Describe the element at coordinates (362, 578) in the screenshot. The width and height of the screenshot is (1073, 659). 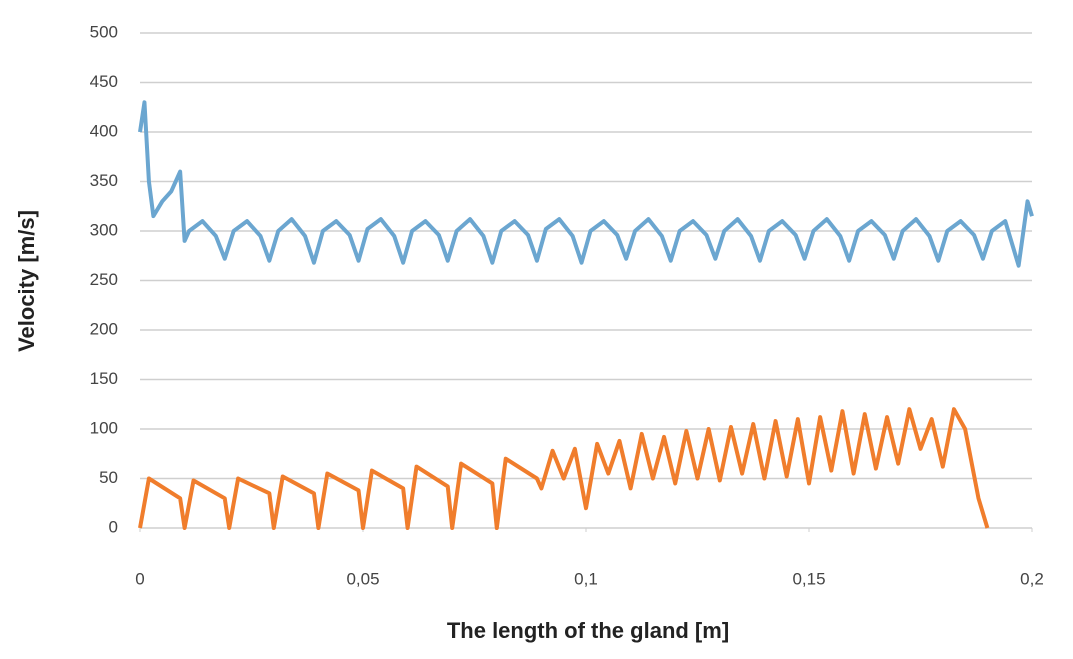
I see `x-tick-label: 0,05` at that location.